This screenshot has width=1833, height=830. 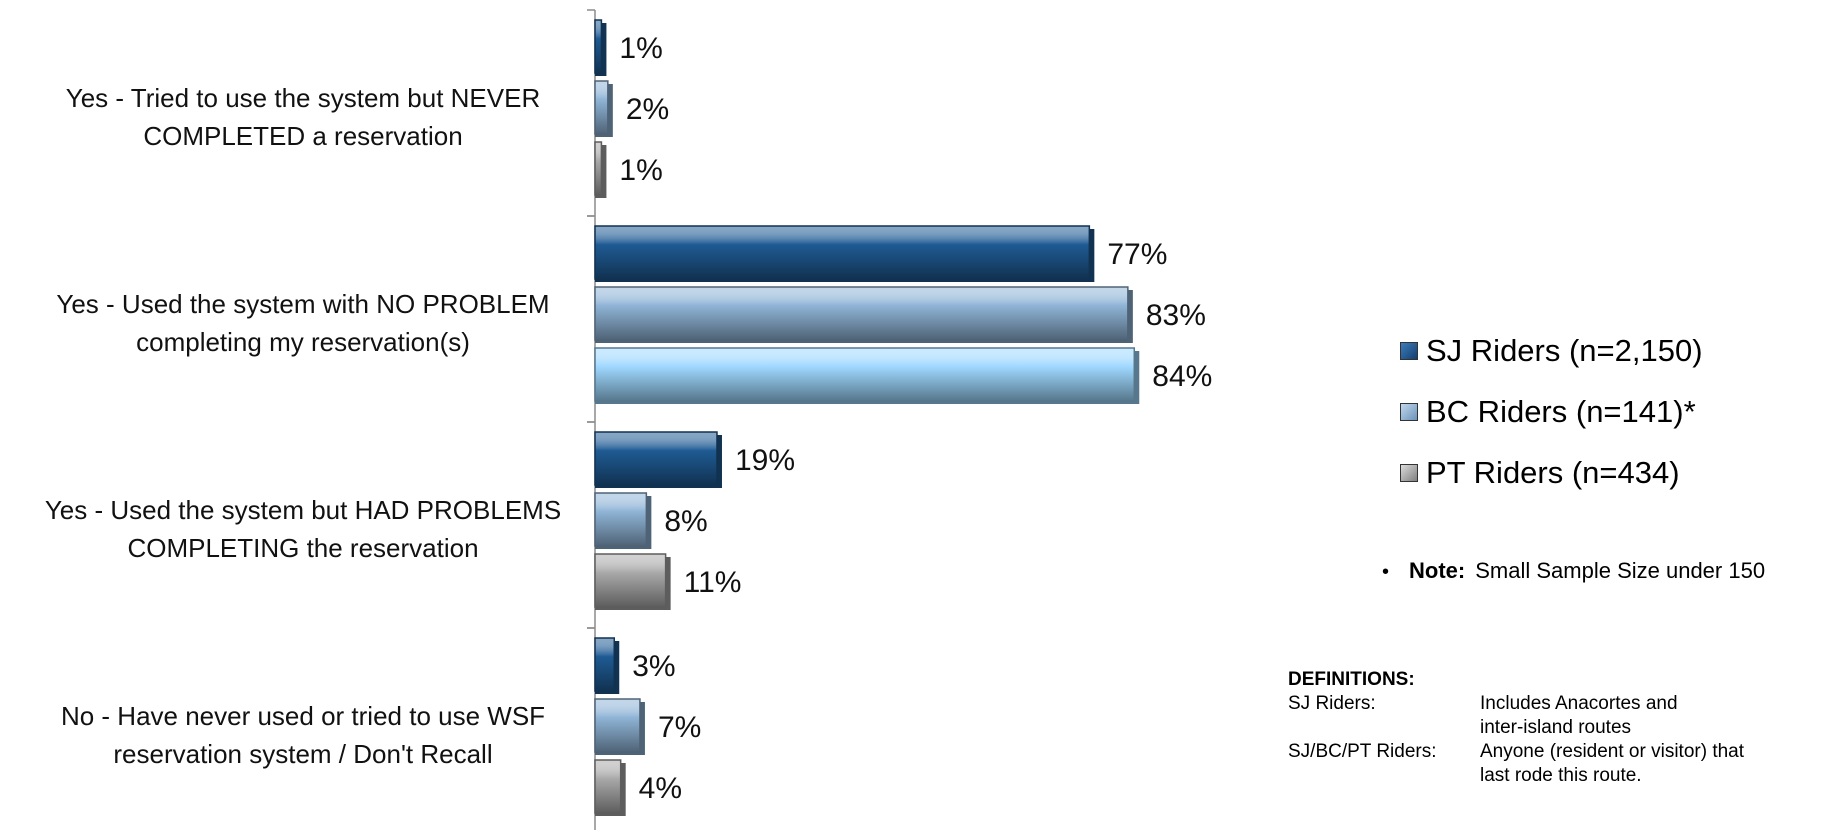 I want to click on data-label: 7%, so click(x=679, y=727).